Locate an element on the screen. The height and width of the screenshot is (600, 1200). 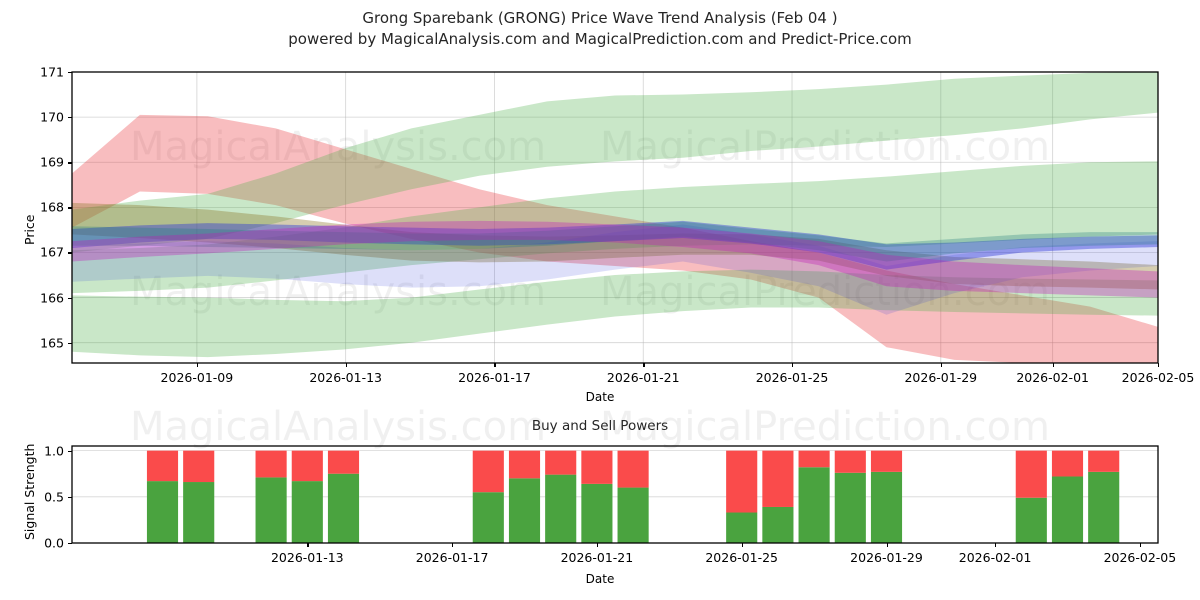
price-y-tick-label: 171 is located at coordinates (52, 72).